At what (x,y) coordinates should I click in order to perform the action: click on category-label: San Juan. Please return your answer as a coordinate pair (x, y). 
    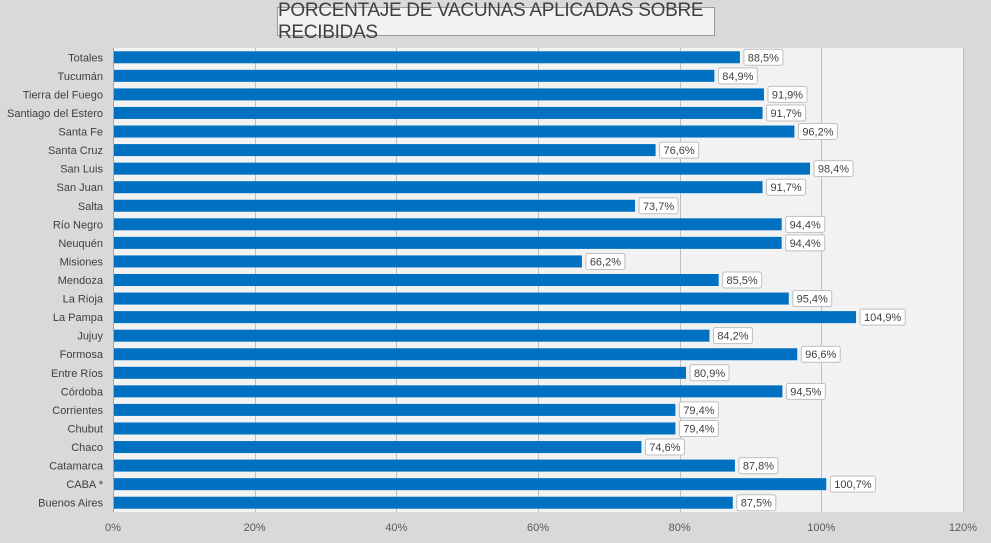
    Looking at the image, I should click on (80, 188).